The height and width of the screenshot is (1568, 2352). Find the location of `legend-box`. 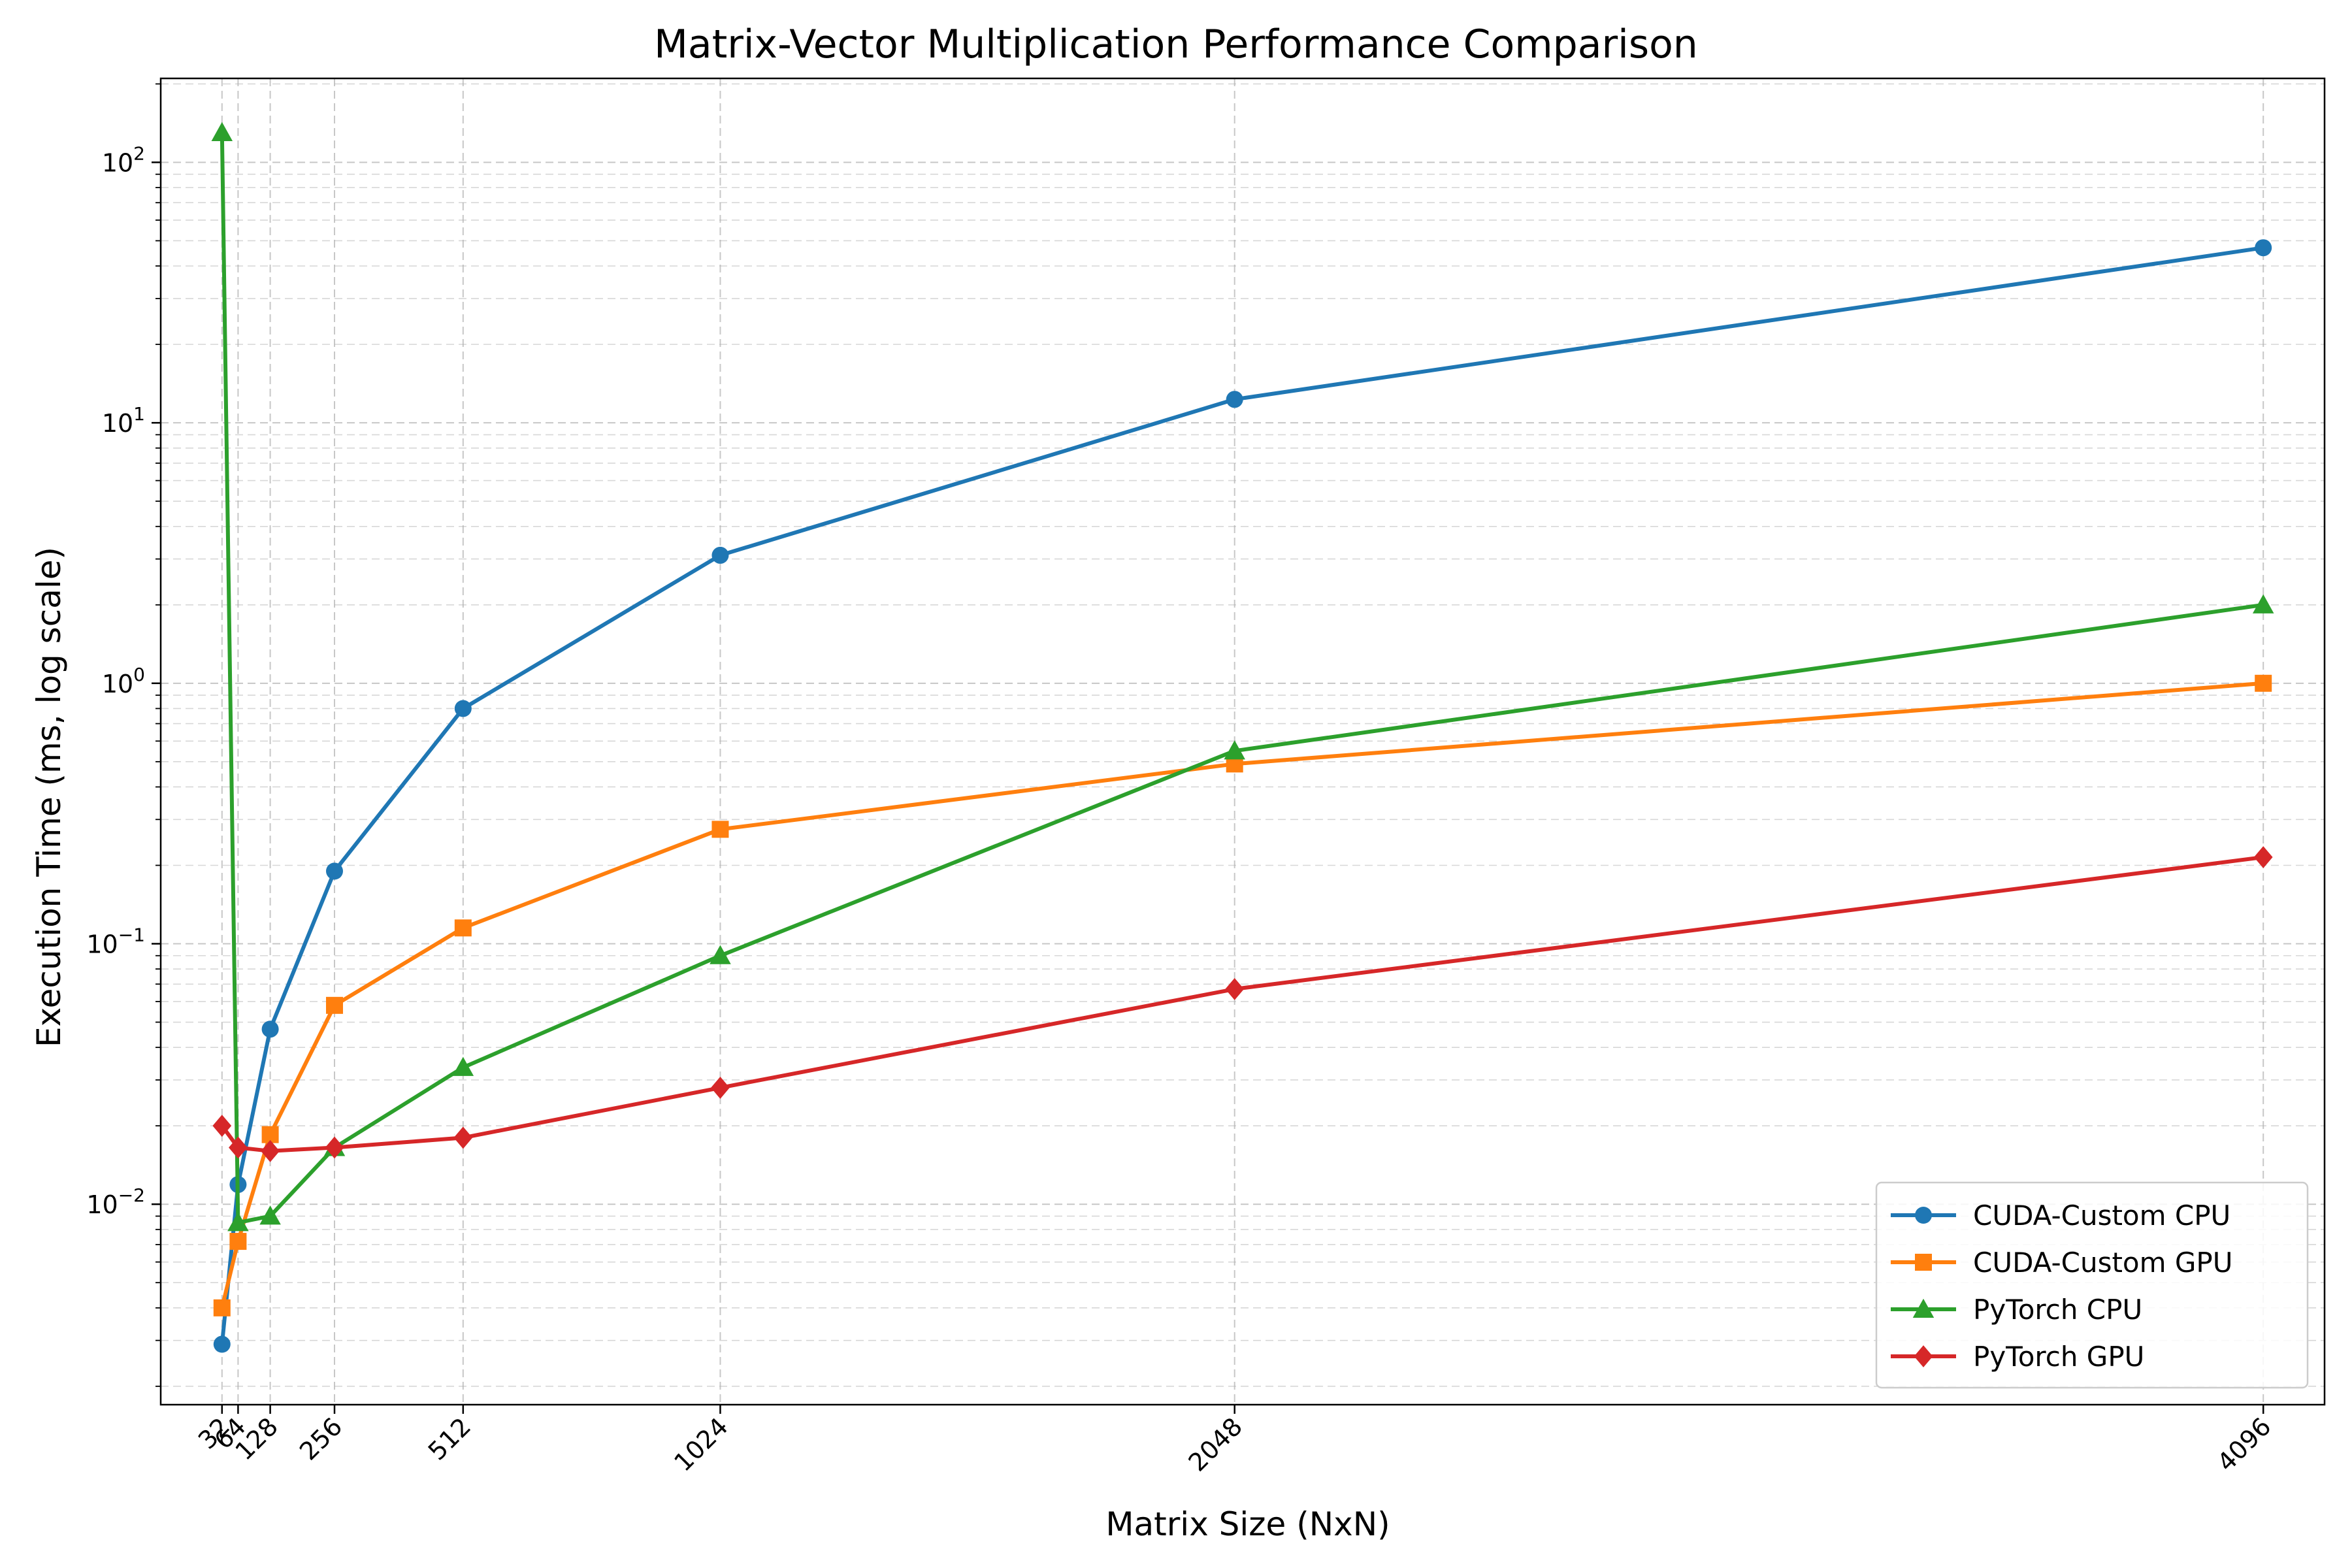

legend-box is located at coordinates (2092, 1285).